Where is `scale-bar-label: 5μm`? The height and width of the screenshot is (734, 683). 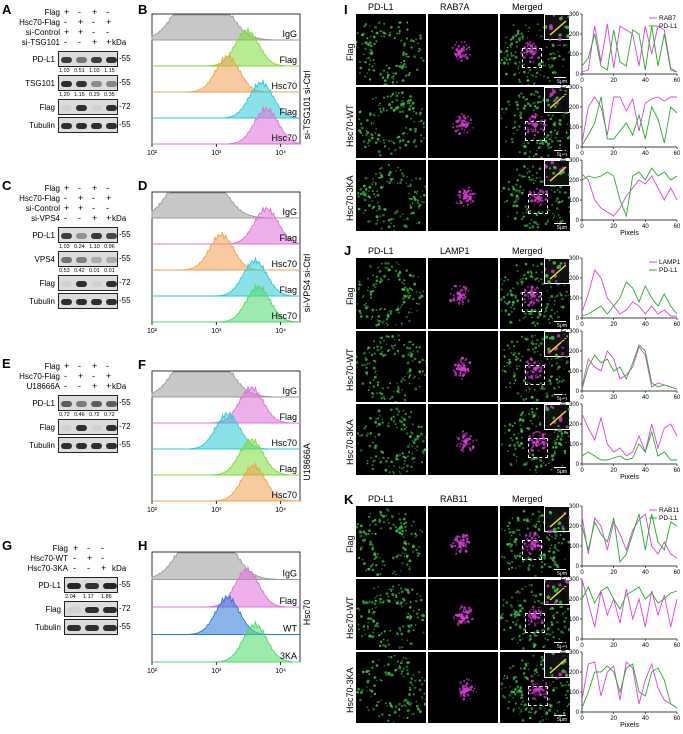 scale-bar-label: 5μm is located at coordinates (562, 82).